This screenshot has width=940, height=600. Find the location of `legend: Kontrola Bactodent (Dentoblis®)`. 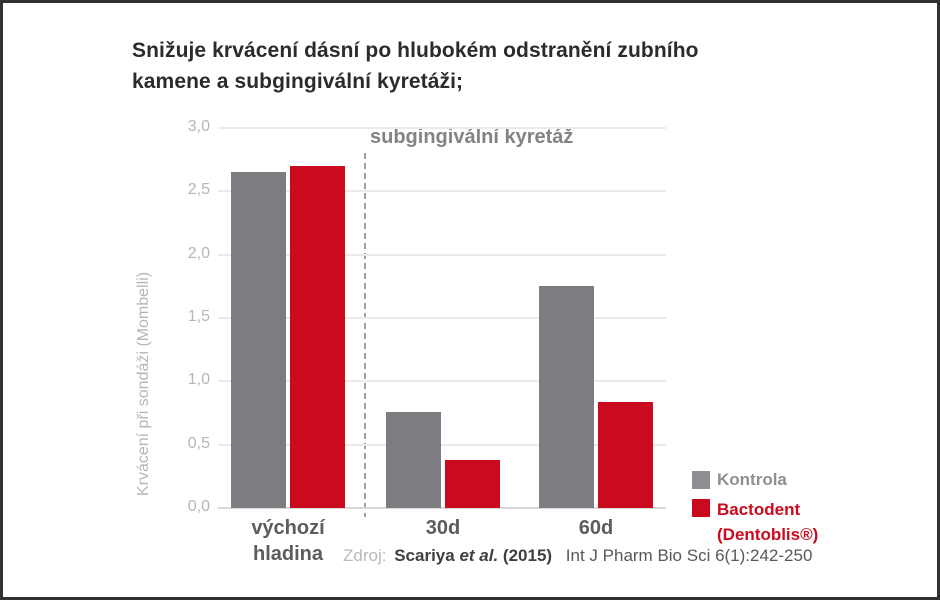

legend: Kontrola Bactodent (Dentoblis®) is located at coordinates (755, 511).